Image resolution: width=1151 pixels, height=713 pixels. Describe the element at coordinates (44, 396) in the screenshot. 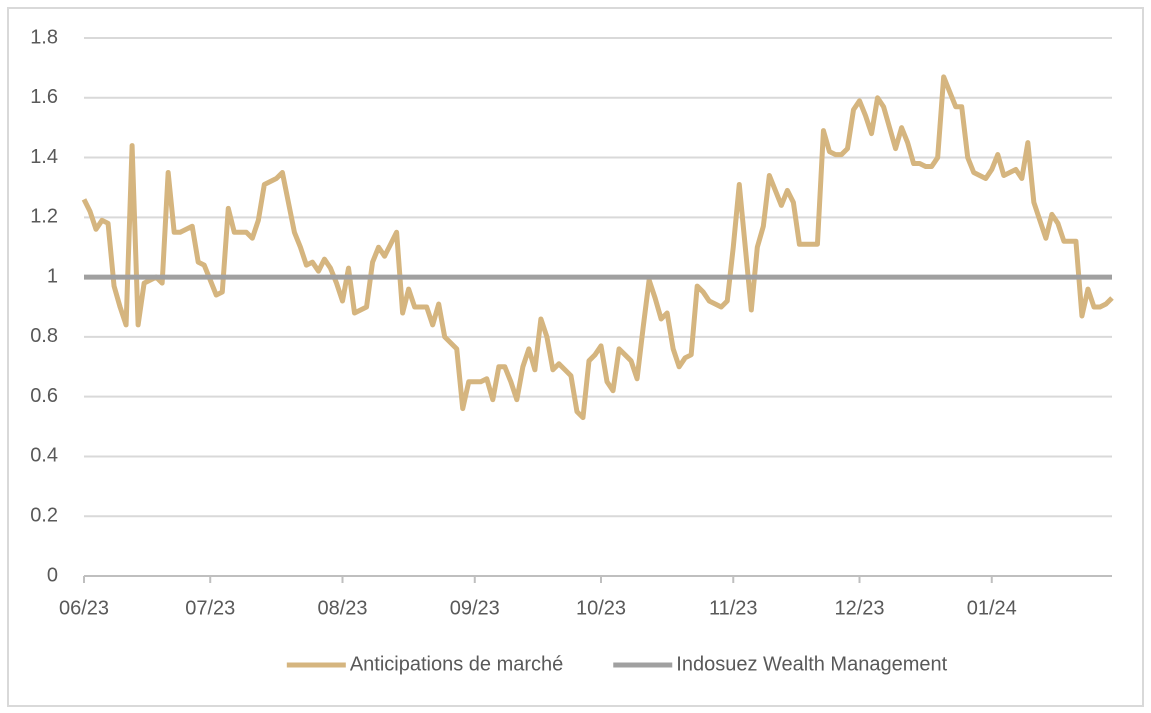

I see `y-tick-label: 0.6` at that location.